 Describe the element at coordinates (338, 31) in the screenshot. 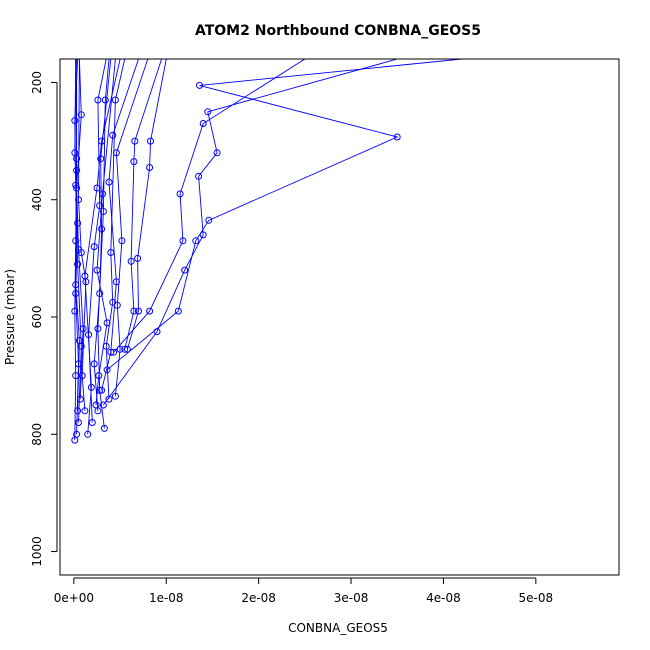

I see `chart-title: ATOM2 Northbound CONBNA_GEOS5` at that location.